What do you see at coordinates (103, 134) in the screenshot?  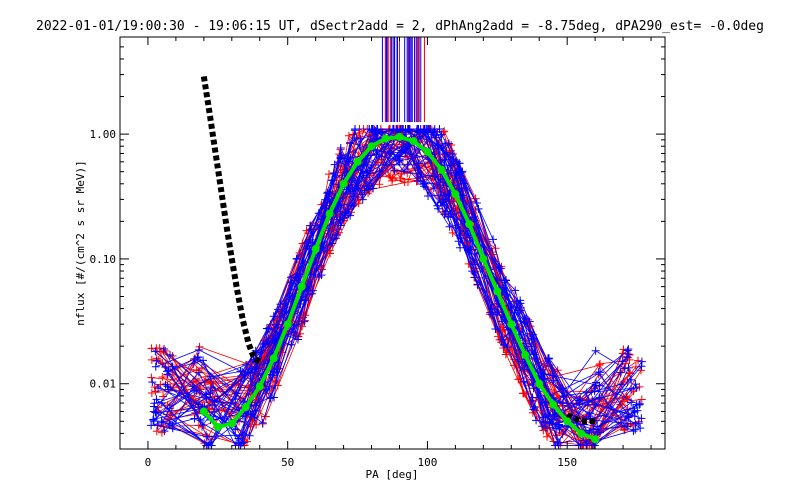 I see `y-tick-label: 1.00` at bounding box center [103, 134].